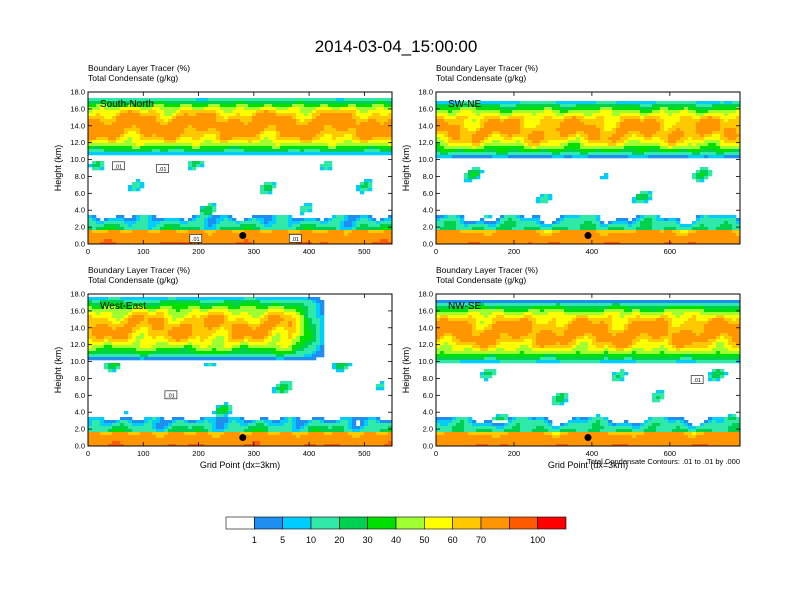 Image resolution: width=792 pixels, height=612 pixels. What do you see at coordinates (396, 540) in the screenshot?
I see `colorbar-label: 40` at bounding box center [396, 540].